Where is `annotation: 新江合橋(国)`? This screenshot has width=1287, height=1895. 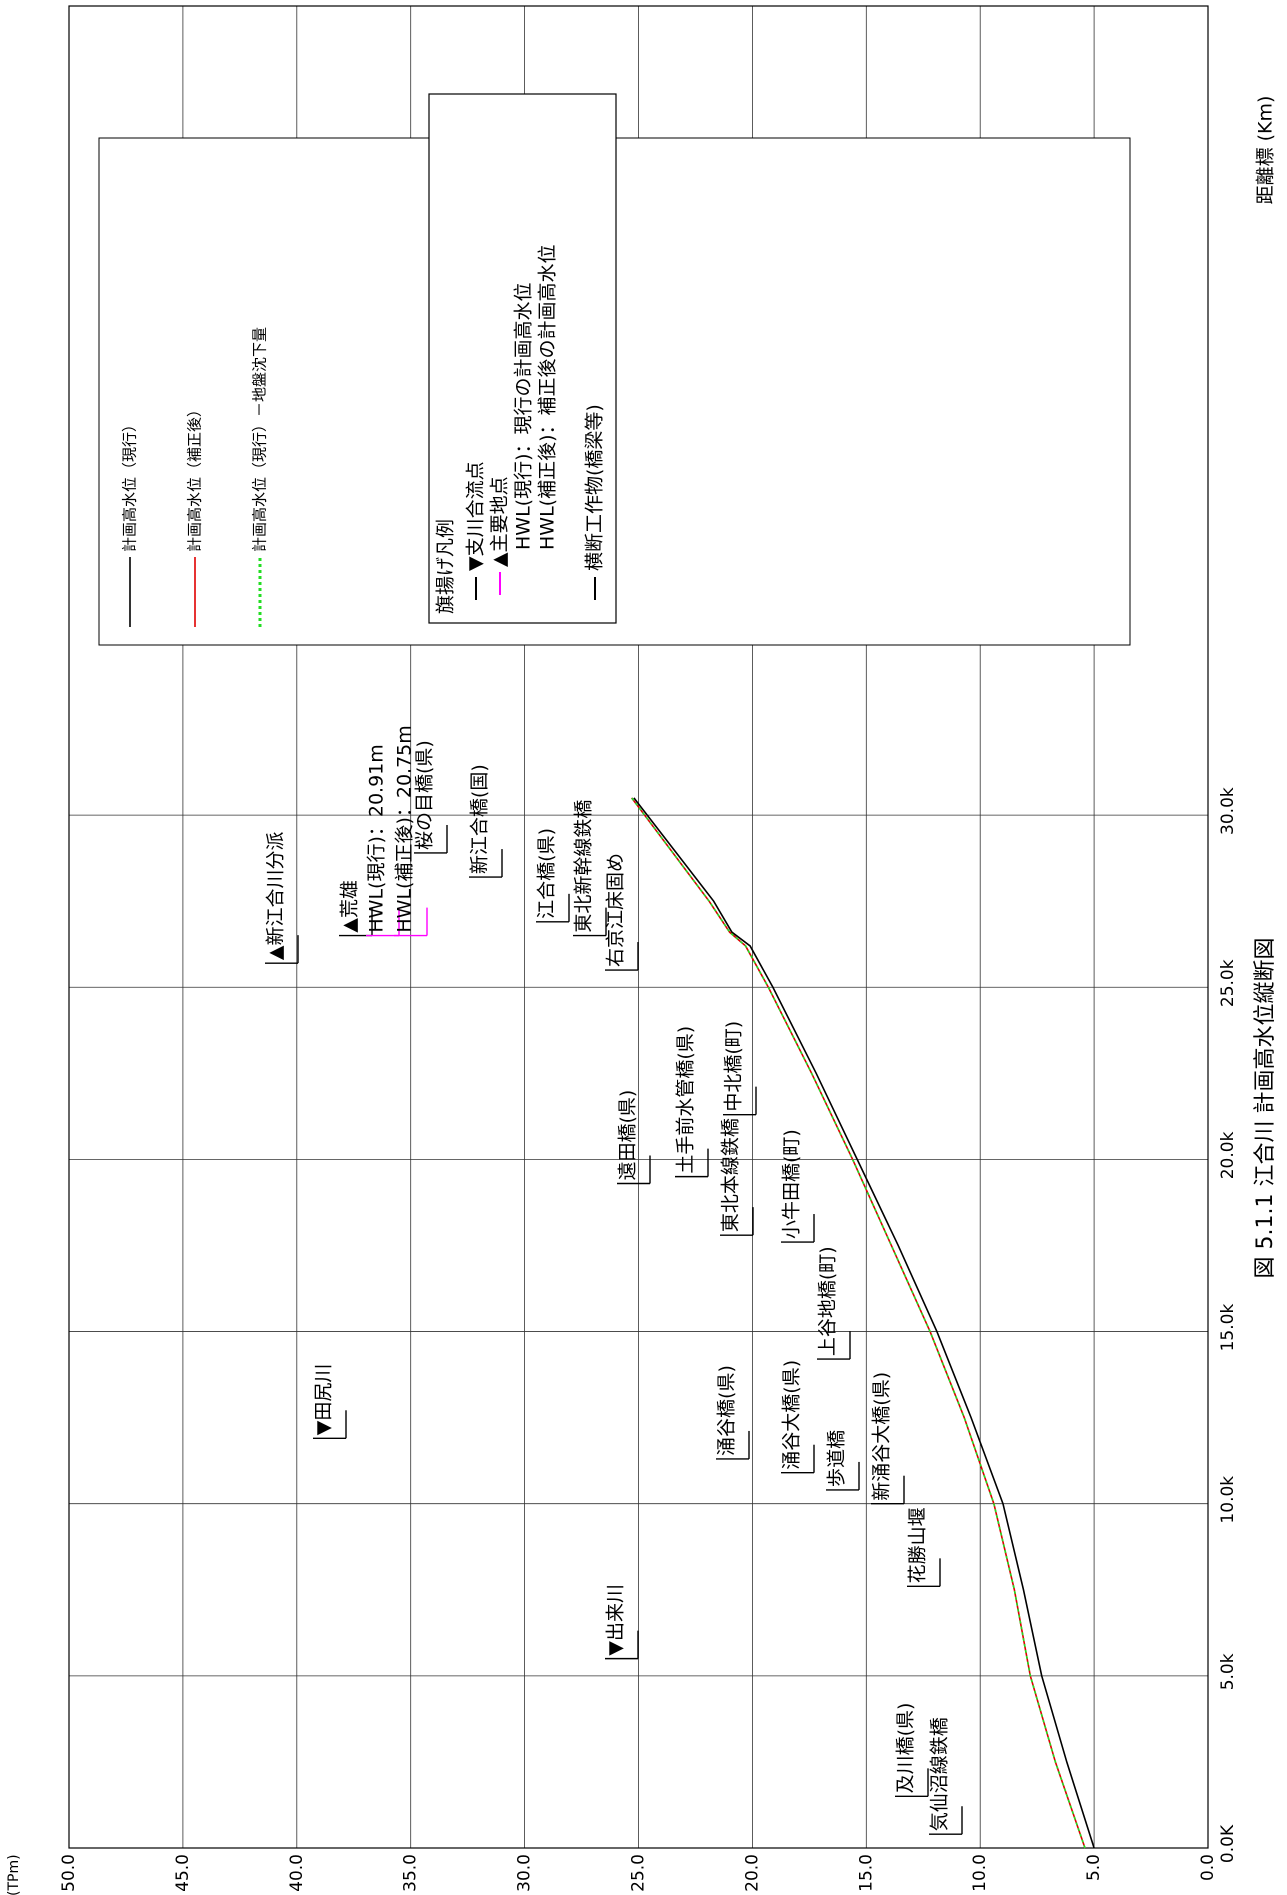 annotation: 新江合橋(国) is located at coordinates (480, 819).